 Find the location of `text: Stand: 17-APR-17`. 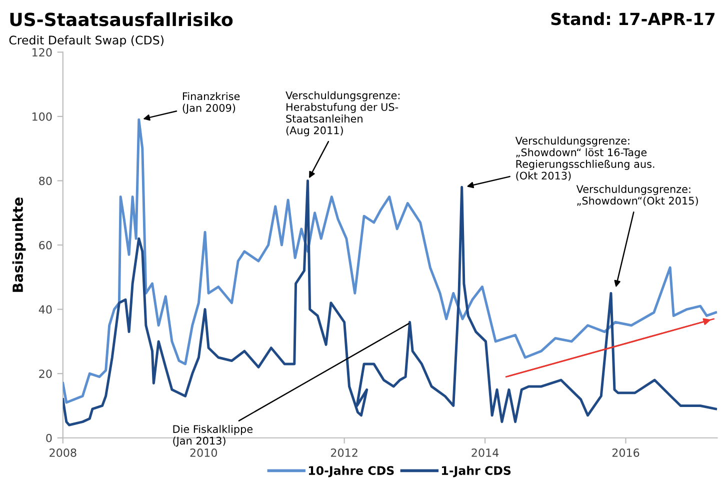

text: Stand: 17-APR-17 is located at coordinates (632, 19).